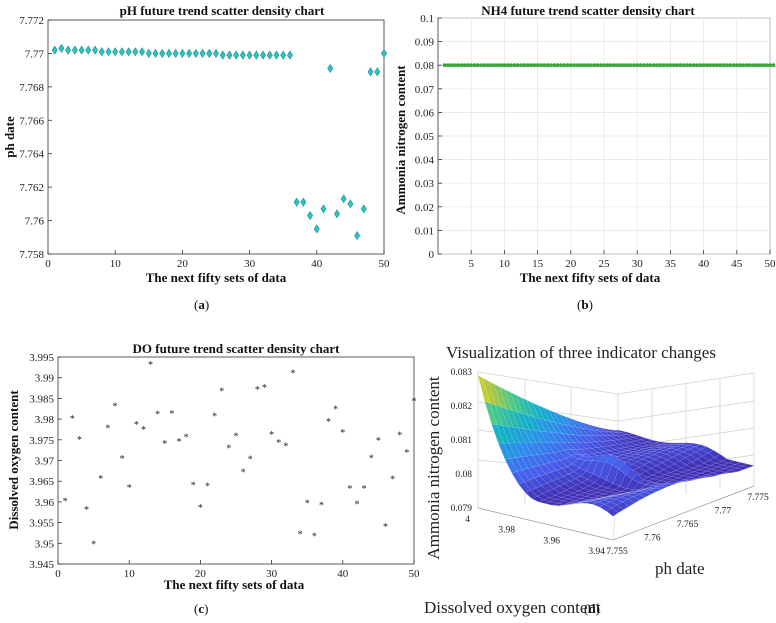 This screenshot has width=776, height=623. What do you see at coordinates (201, 574) in the screenshot?
I see `x-tick-label: 20` at bounding box center [201, 574].